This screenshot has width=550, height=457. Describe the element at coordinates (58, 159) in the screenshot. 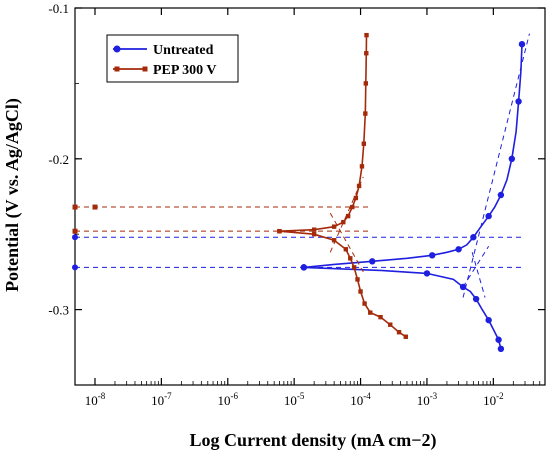

I see `y-tick-label: -0.2` at that location.